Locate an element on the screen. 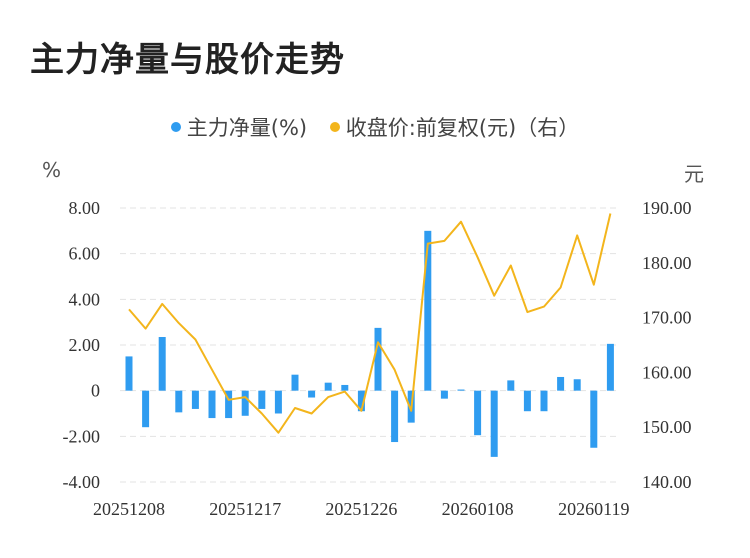 The width and height of the screenshot is (750, 558). right-tick-label: 150.00 is located at coordinates (667, 427).